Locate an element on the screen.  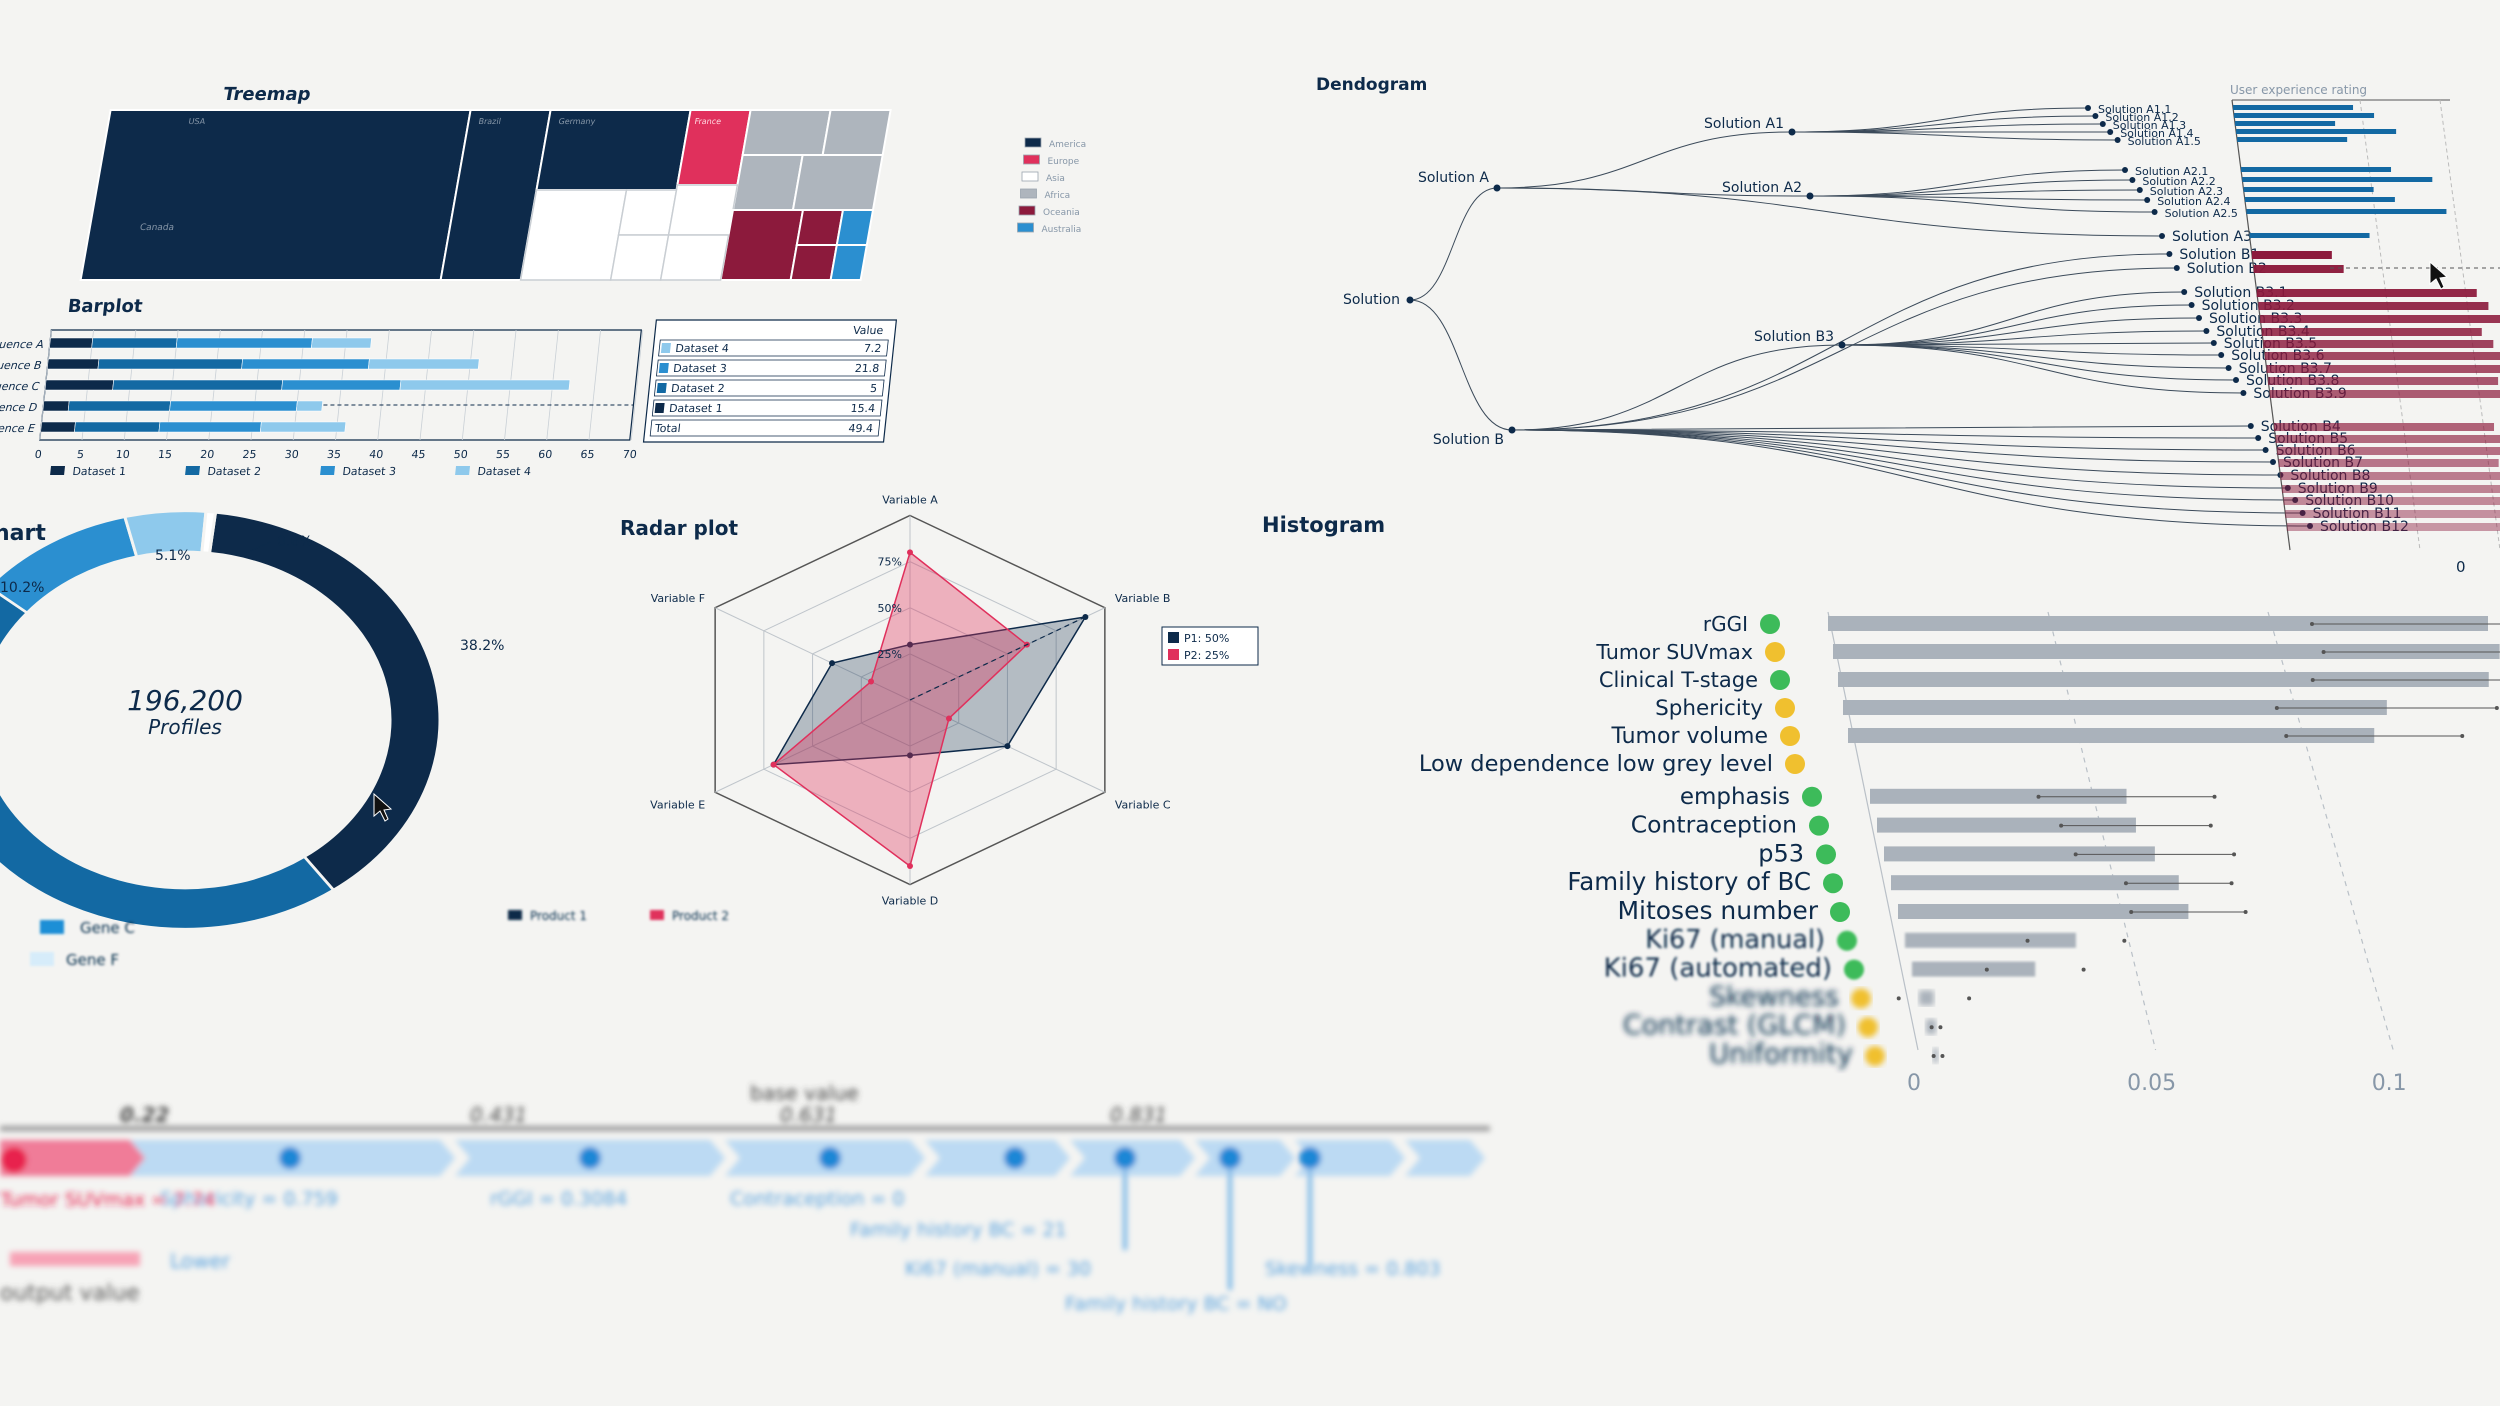
treemap-tile-usa is located at coordinates (275, 195).